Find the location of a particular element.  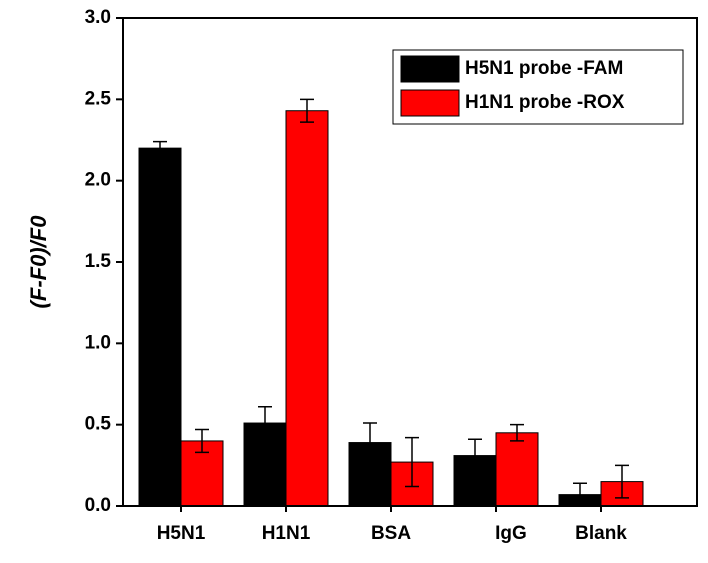

x-tick-label: H1N1 is located at coordinates (286, 533).